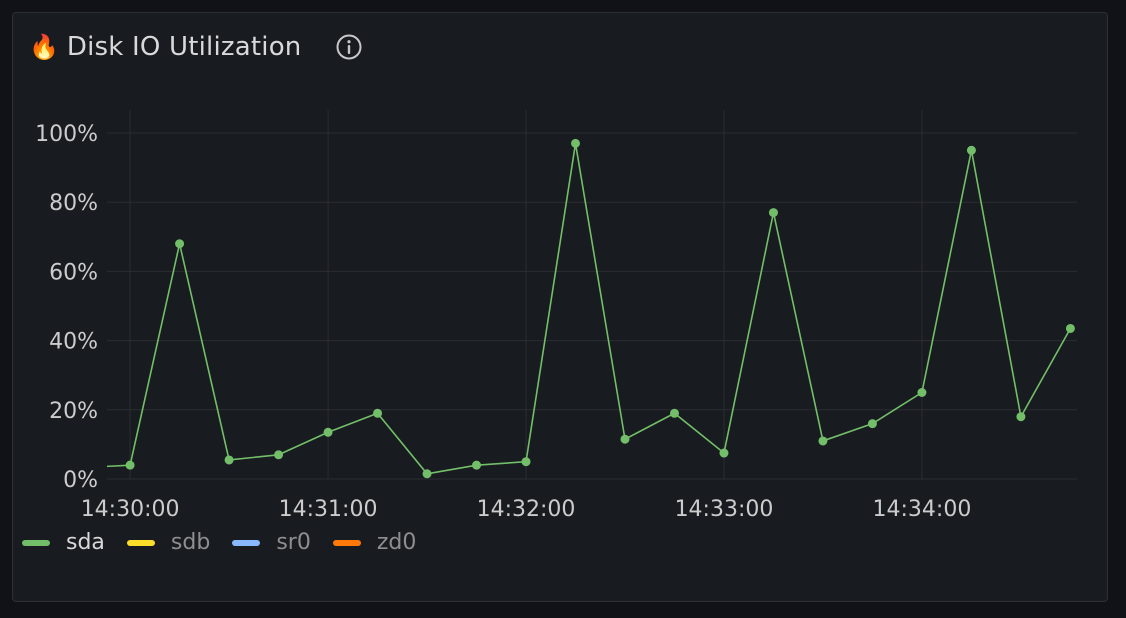  I want to click on fire-icon: 🔥, so click(44, 47).